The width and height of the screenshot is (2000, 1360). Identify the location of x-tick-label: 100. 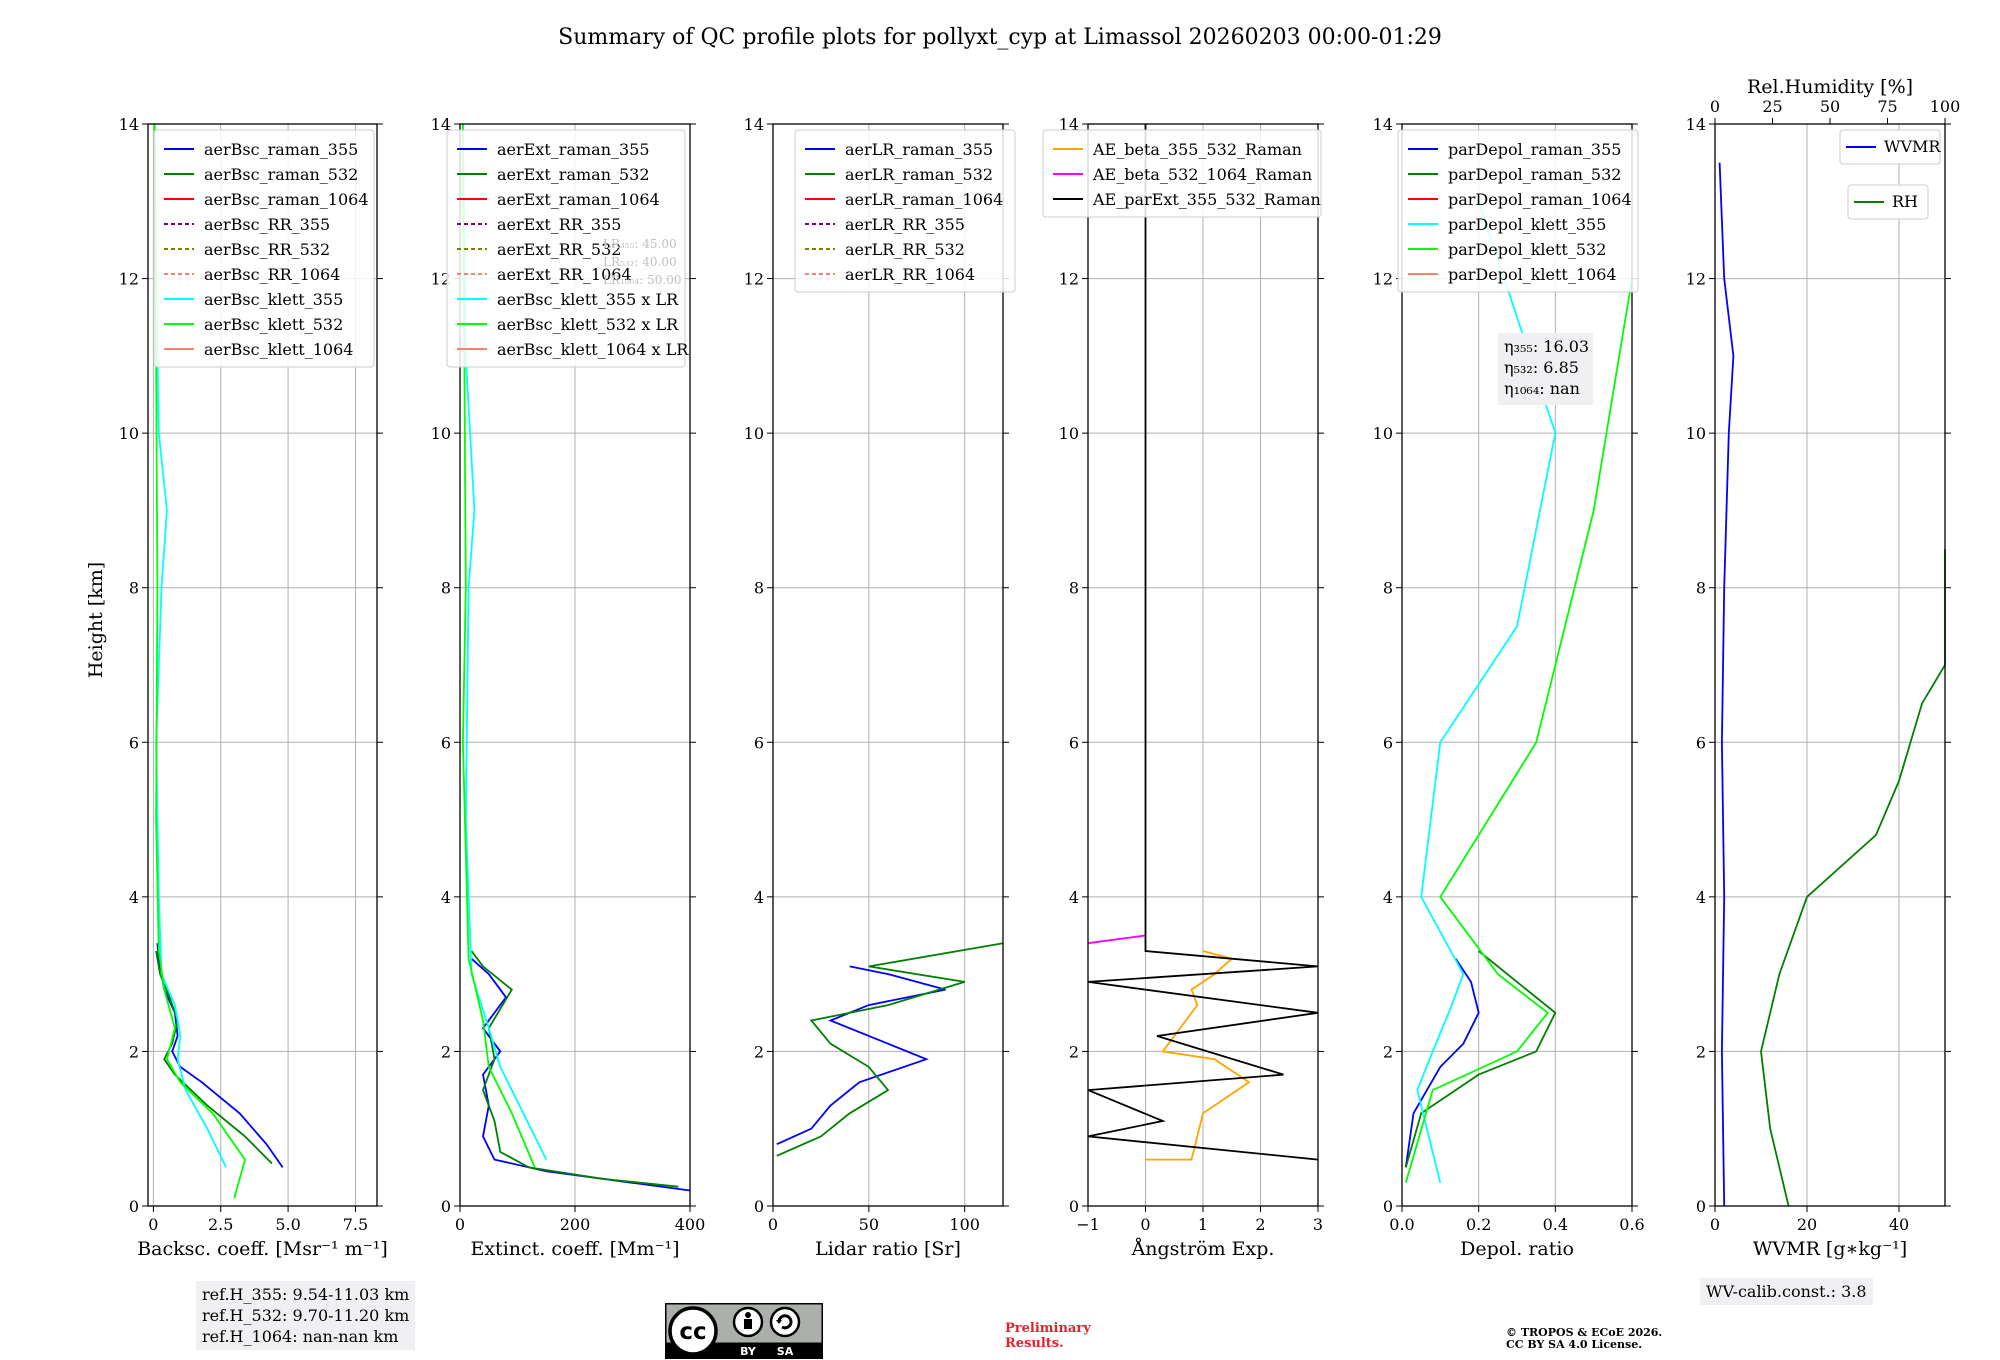
(964, 1224).